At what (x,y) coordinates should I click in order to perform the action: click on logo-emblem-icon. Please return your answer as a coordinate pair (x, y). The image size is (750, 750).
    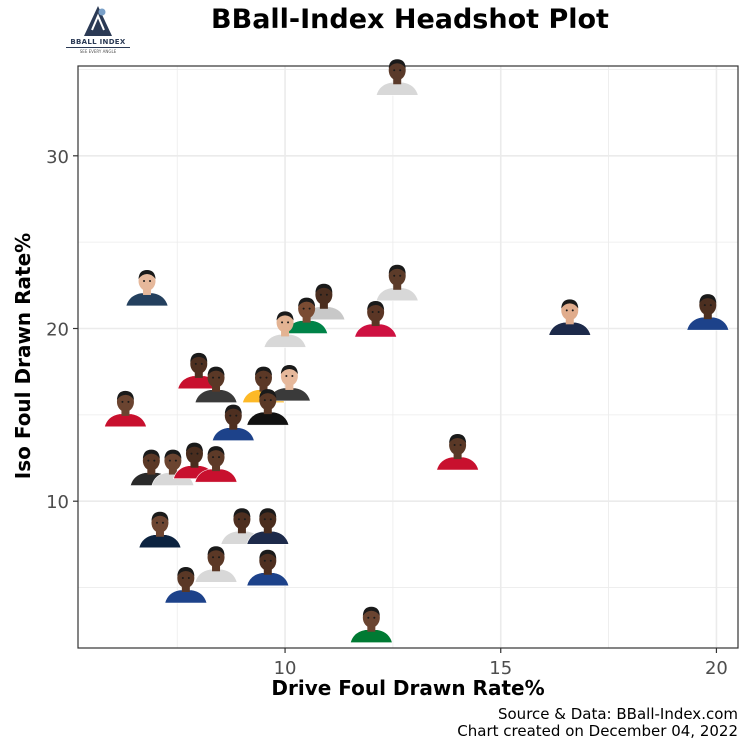
    Looking at the image, I should click on (98, 21).